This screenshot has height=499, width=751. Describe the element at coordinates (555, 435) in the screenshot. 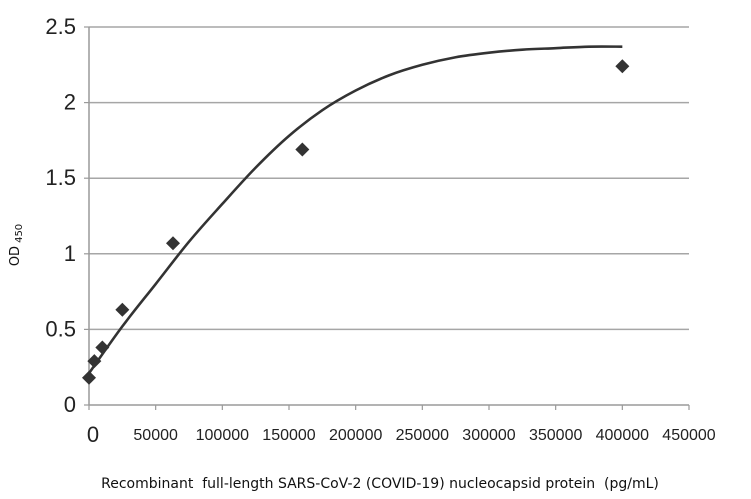

I see `x-tick-label: 350000` at that location.